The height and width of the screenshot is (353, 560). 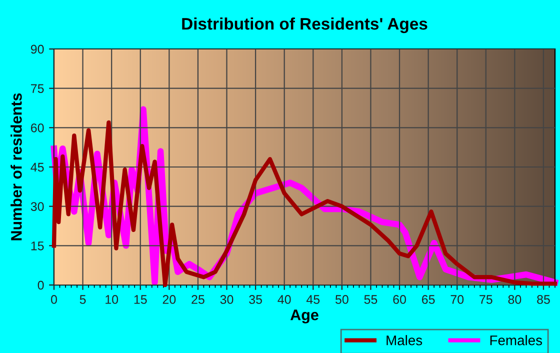 What do you see at coordinates (516, 340) in the screenshot?
I see `legend-label: Females` at bounding box center [516, 340].